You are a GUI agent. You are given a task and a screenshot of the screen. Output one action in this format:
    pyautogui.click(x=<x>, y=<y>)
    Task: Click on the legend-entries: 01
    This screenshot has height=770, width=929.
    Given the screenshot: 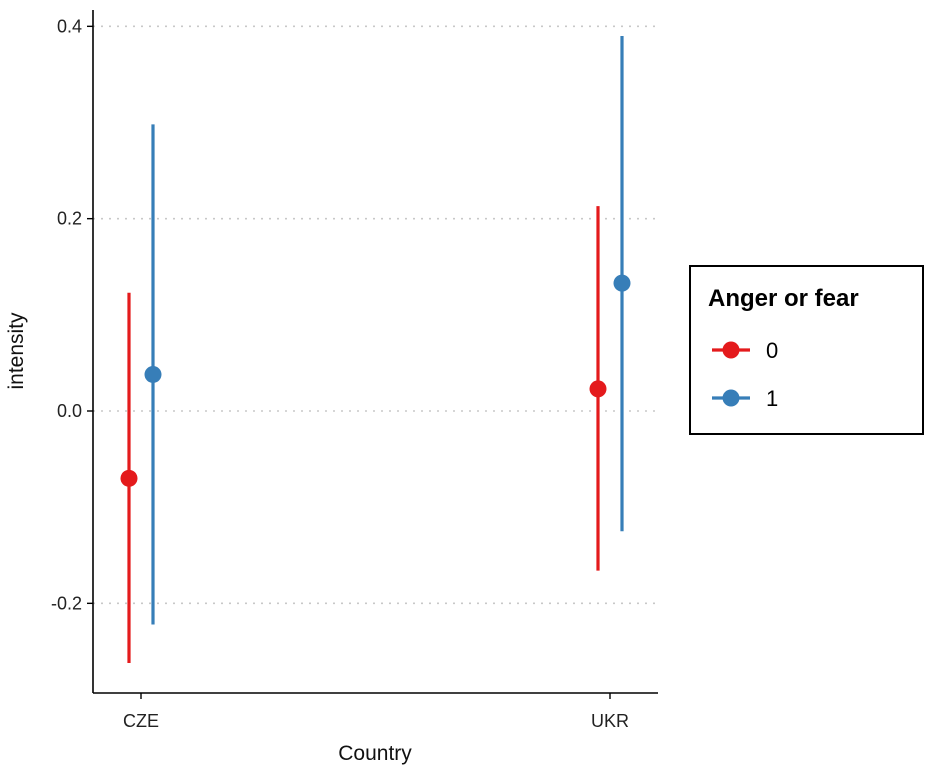 What is the action you would take?
    pyautogui.click(x=745, y=374)
    